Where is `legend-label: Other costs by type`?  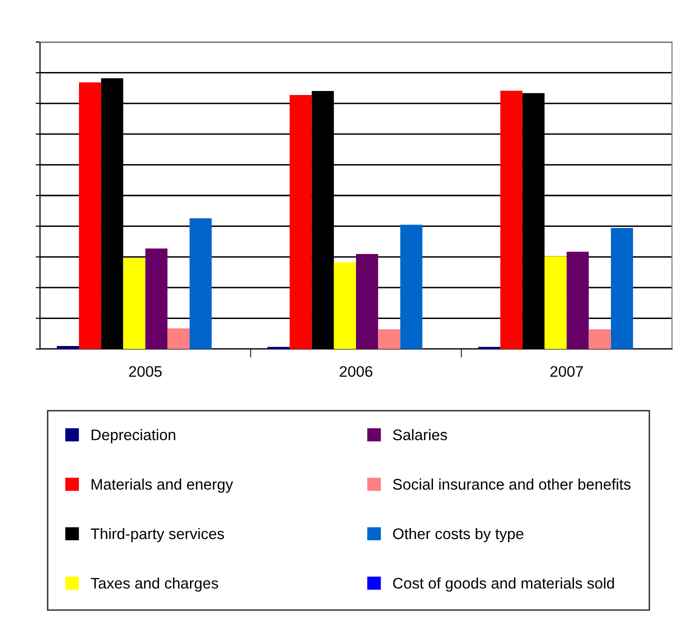 legend-label: Other costs by type is located at coordinates (458, 535).